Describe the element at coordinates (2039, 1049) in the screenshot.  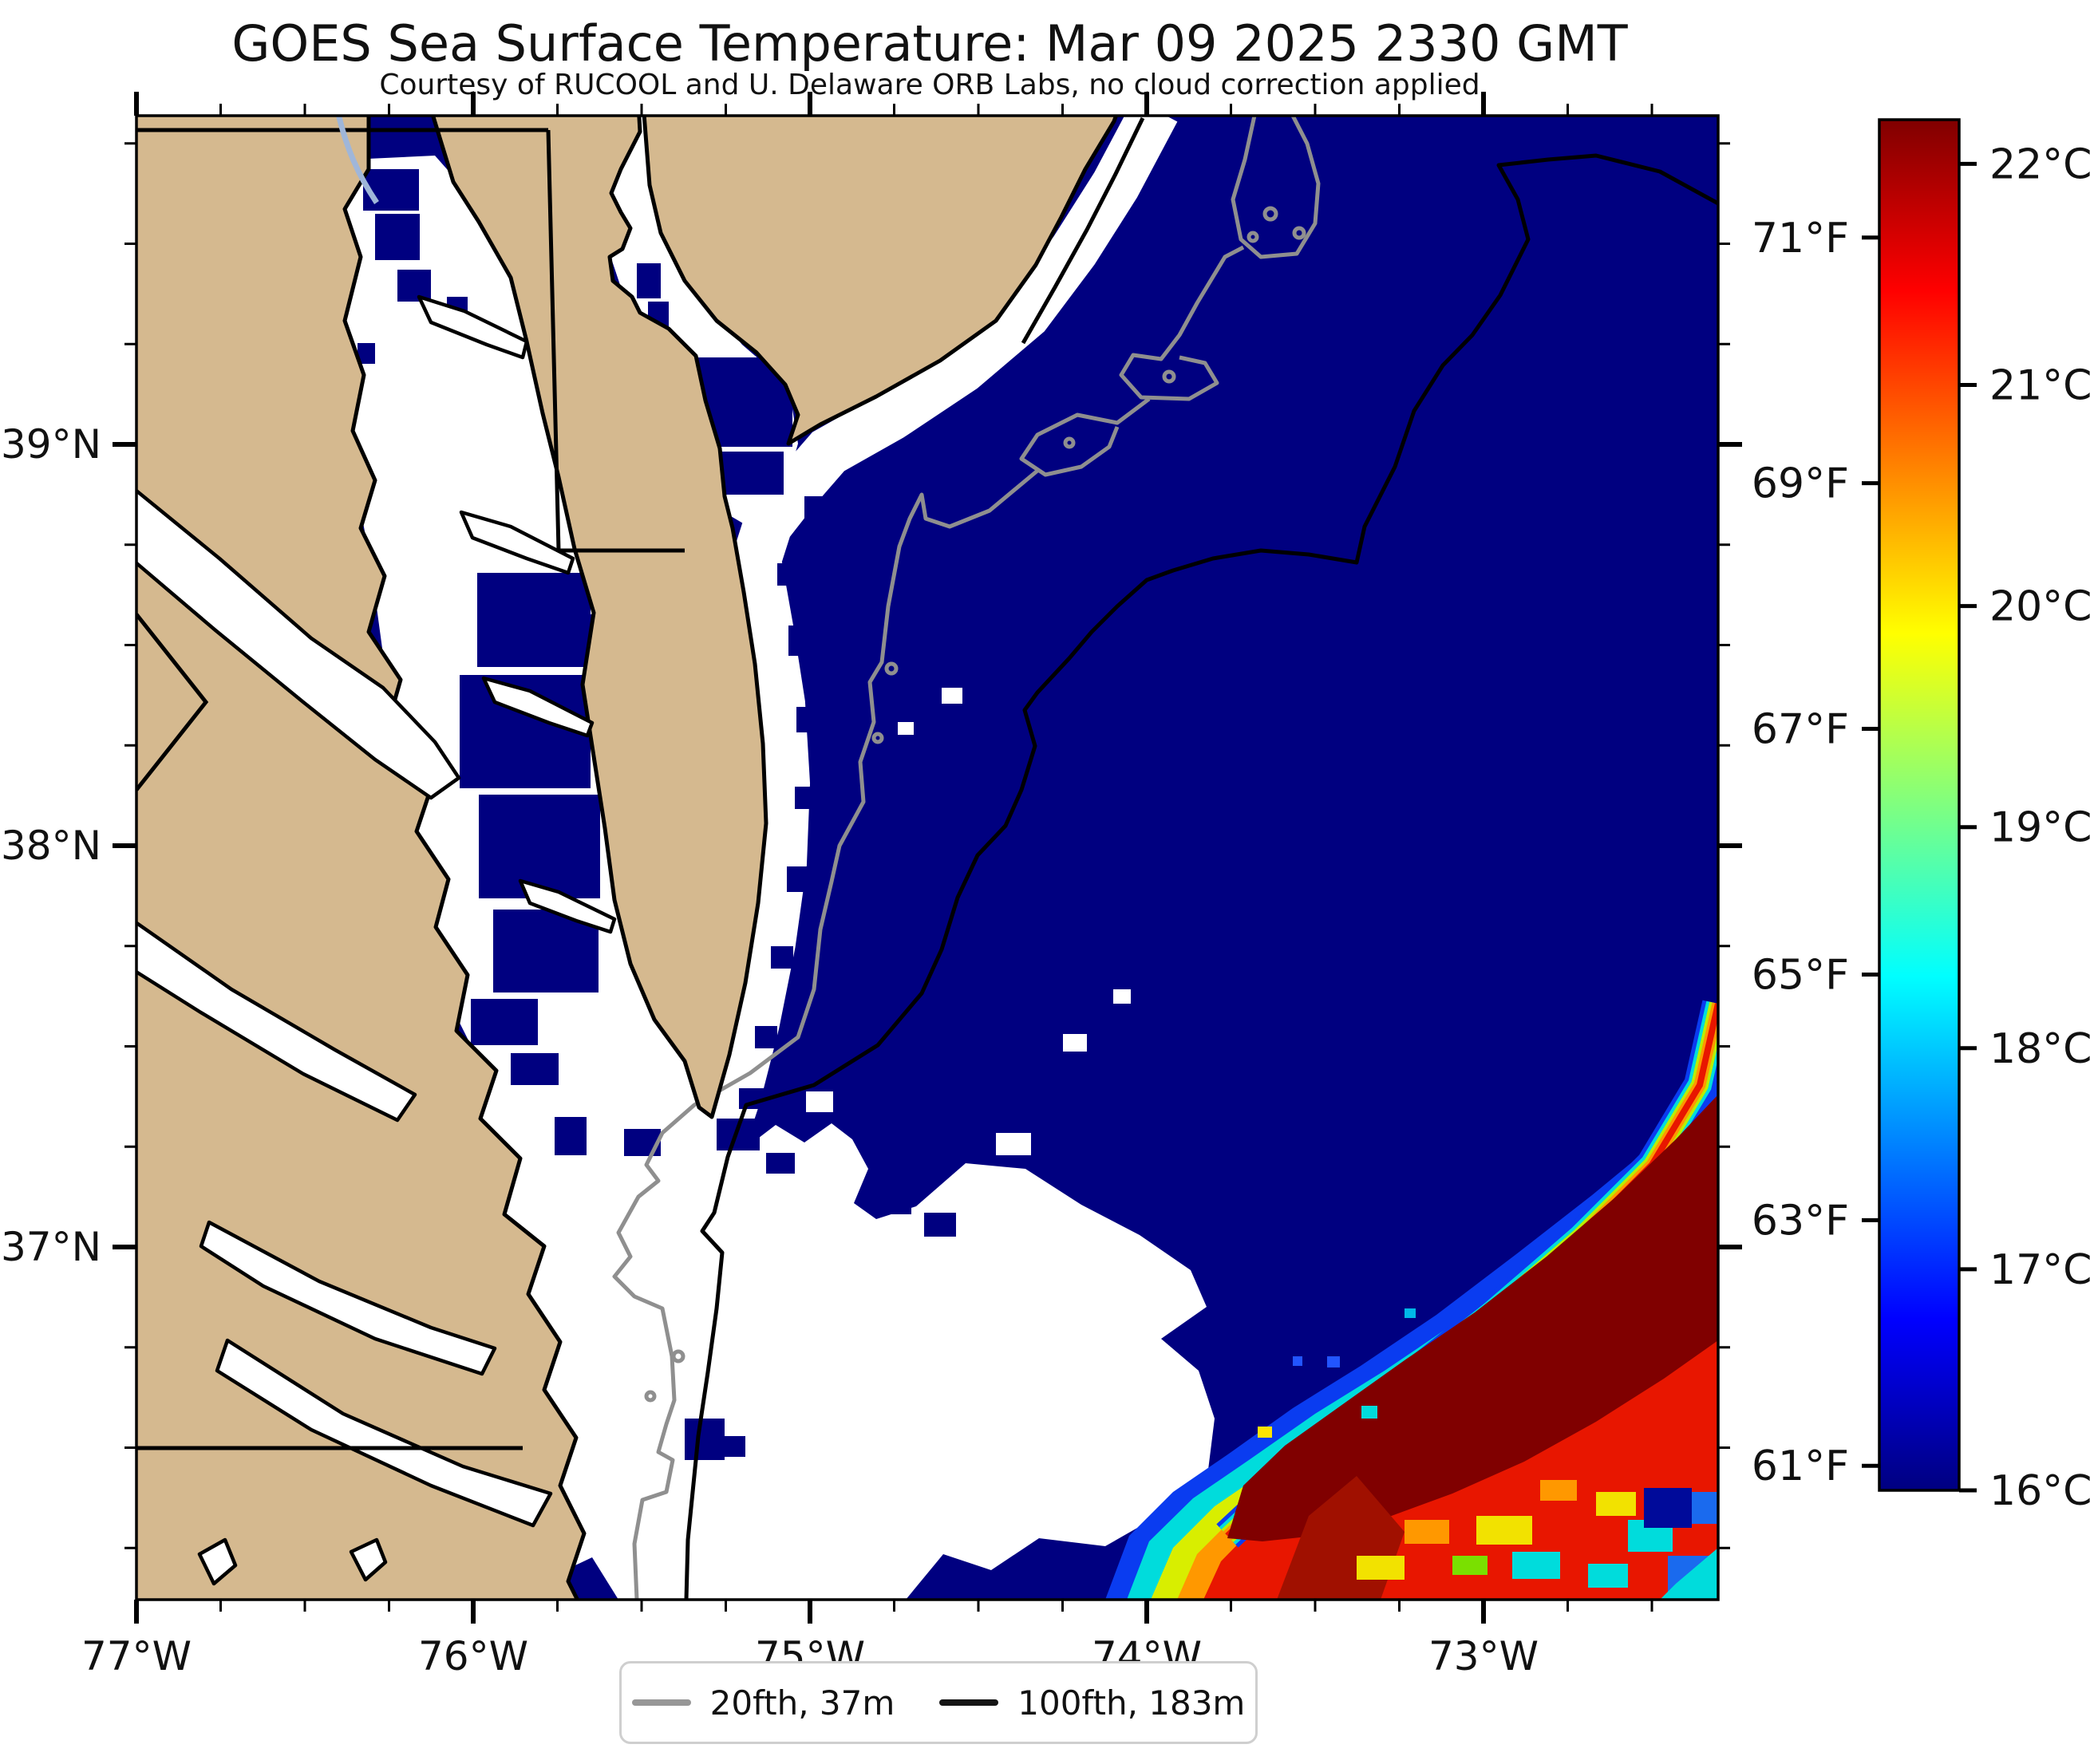
I see `colorbar-celsius-label: 18°C` at that location.